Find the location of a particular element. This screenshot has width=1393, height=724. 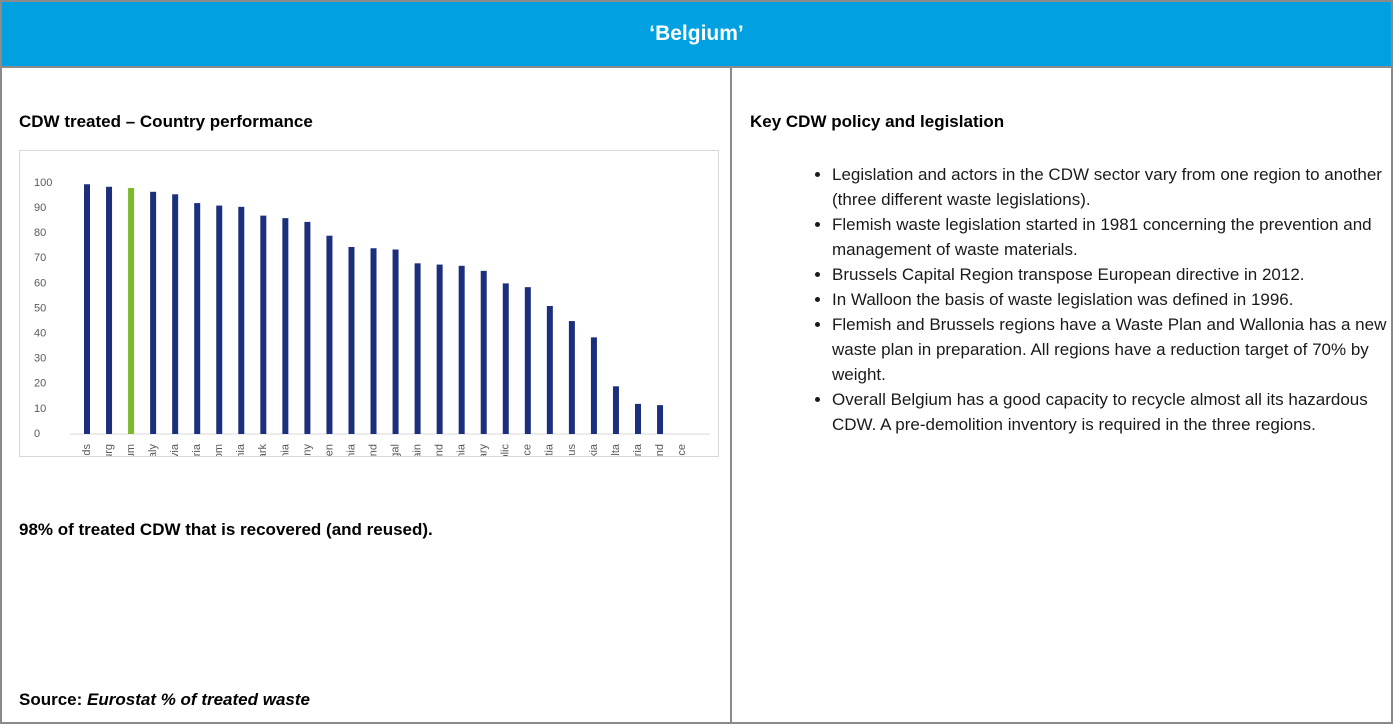

x-tick-label: Latvia is located at coordinates (175, 450).